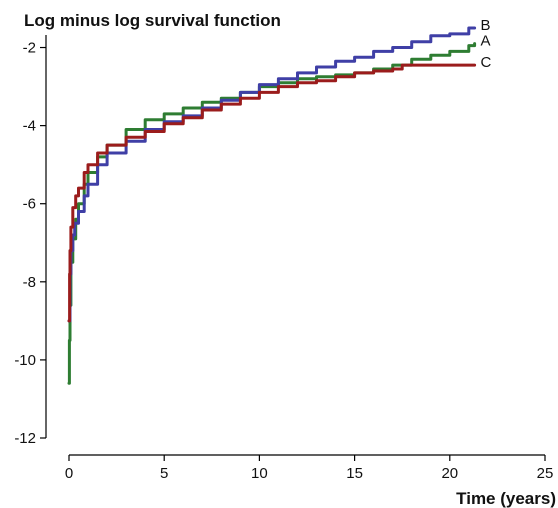 This screenshot has width=558, height=508. What do you see at coordinates (29, 204) in the screenshot?
I see `y-tick-label: -6` at bounding box center [29, 204].